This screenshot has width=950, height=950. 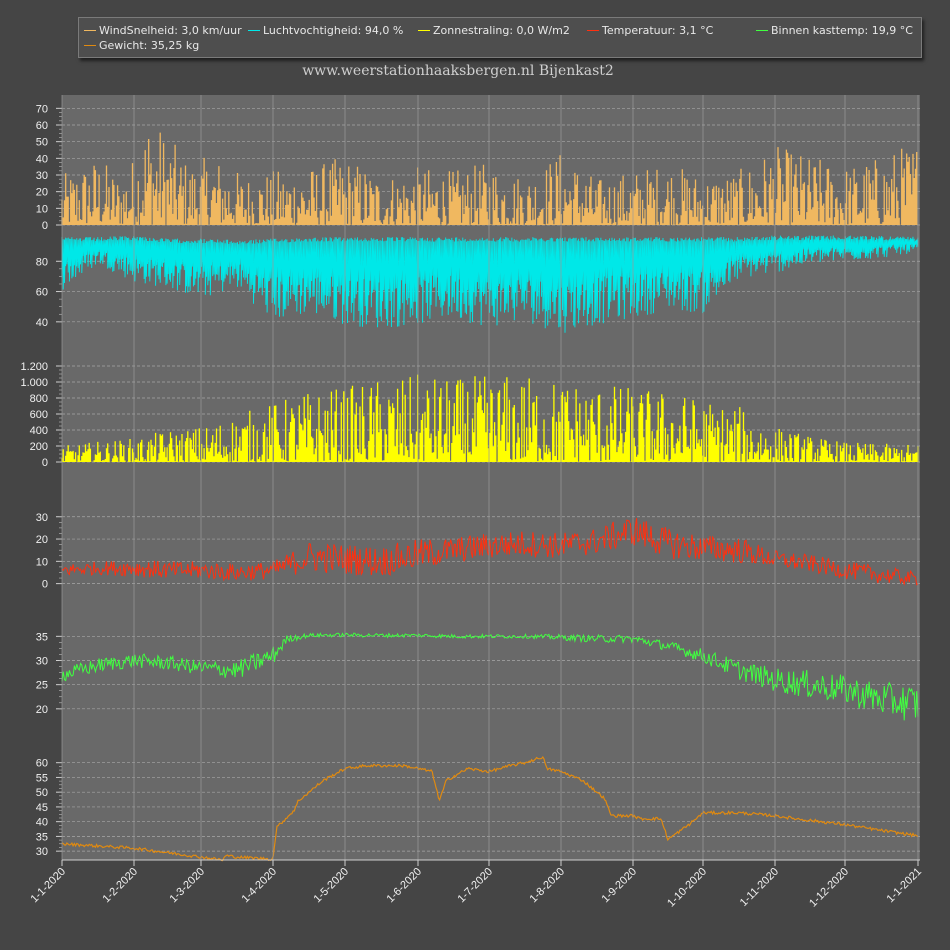 I want to click on x-tick-label: 1-2-2020, so click(x=120, y=886).